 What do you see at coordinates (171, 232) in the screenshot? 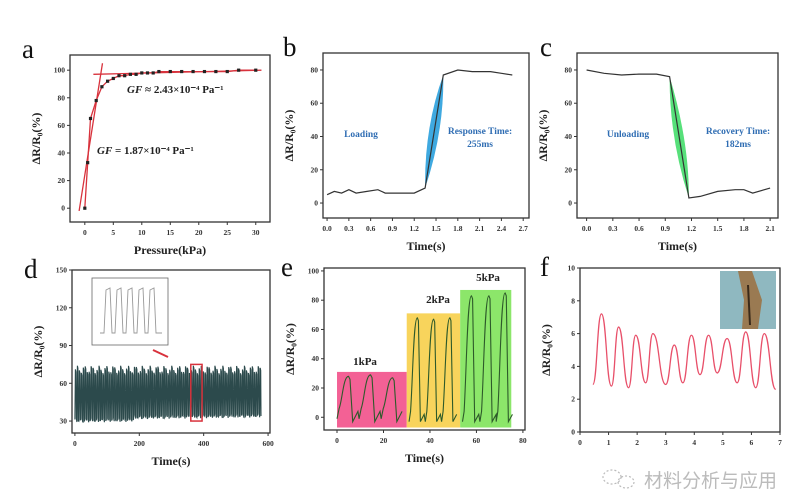
I see `x-tick-label: 15` at bounding box center [171, 232].